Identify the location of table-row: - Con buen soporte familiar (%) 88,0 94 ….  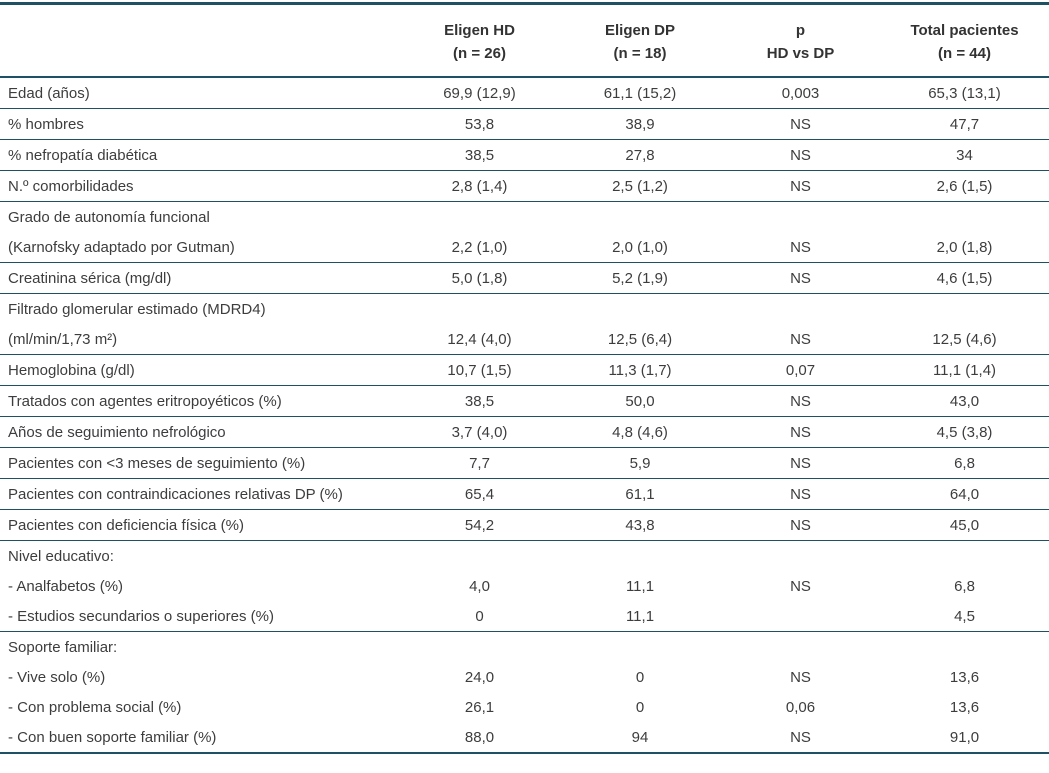
(524, 737).